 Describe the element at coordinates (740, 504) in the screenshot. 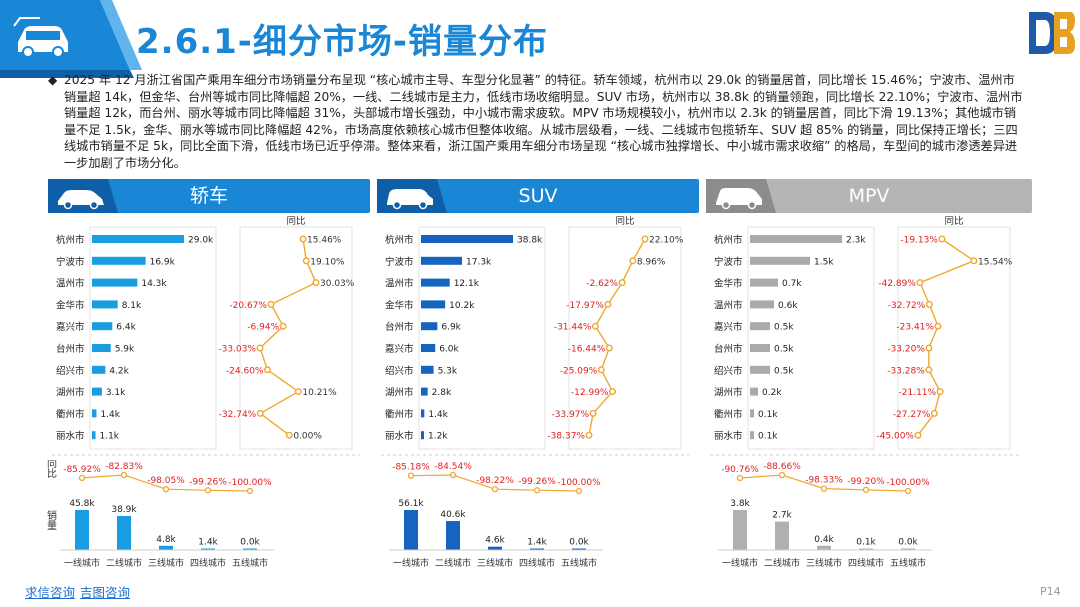

I see `tier-sales-label: 3.8k` at that location.